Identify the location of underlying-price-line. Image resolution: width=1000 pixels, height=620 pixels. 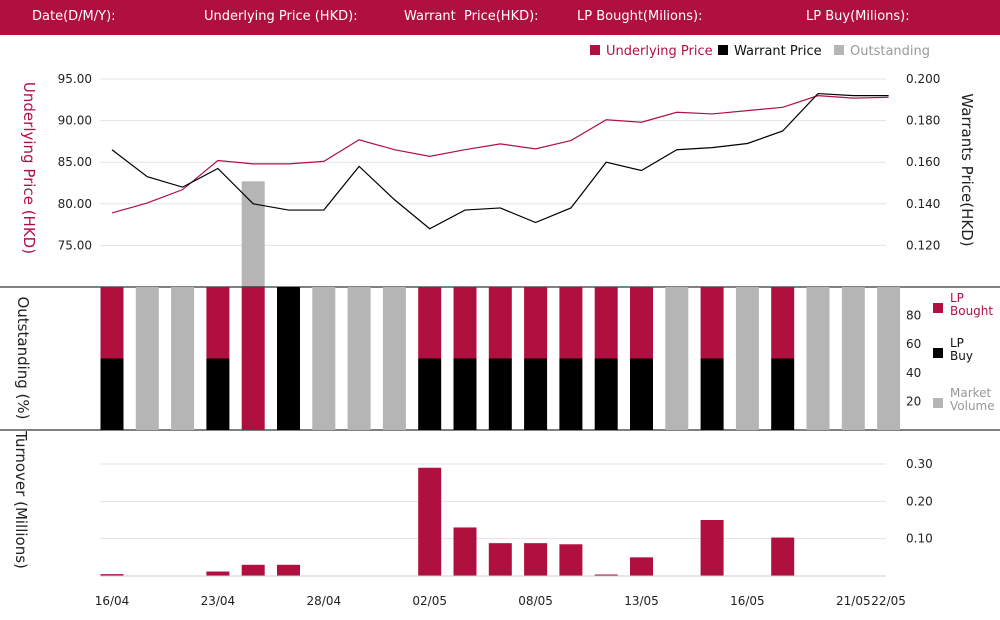
(500, 154).